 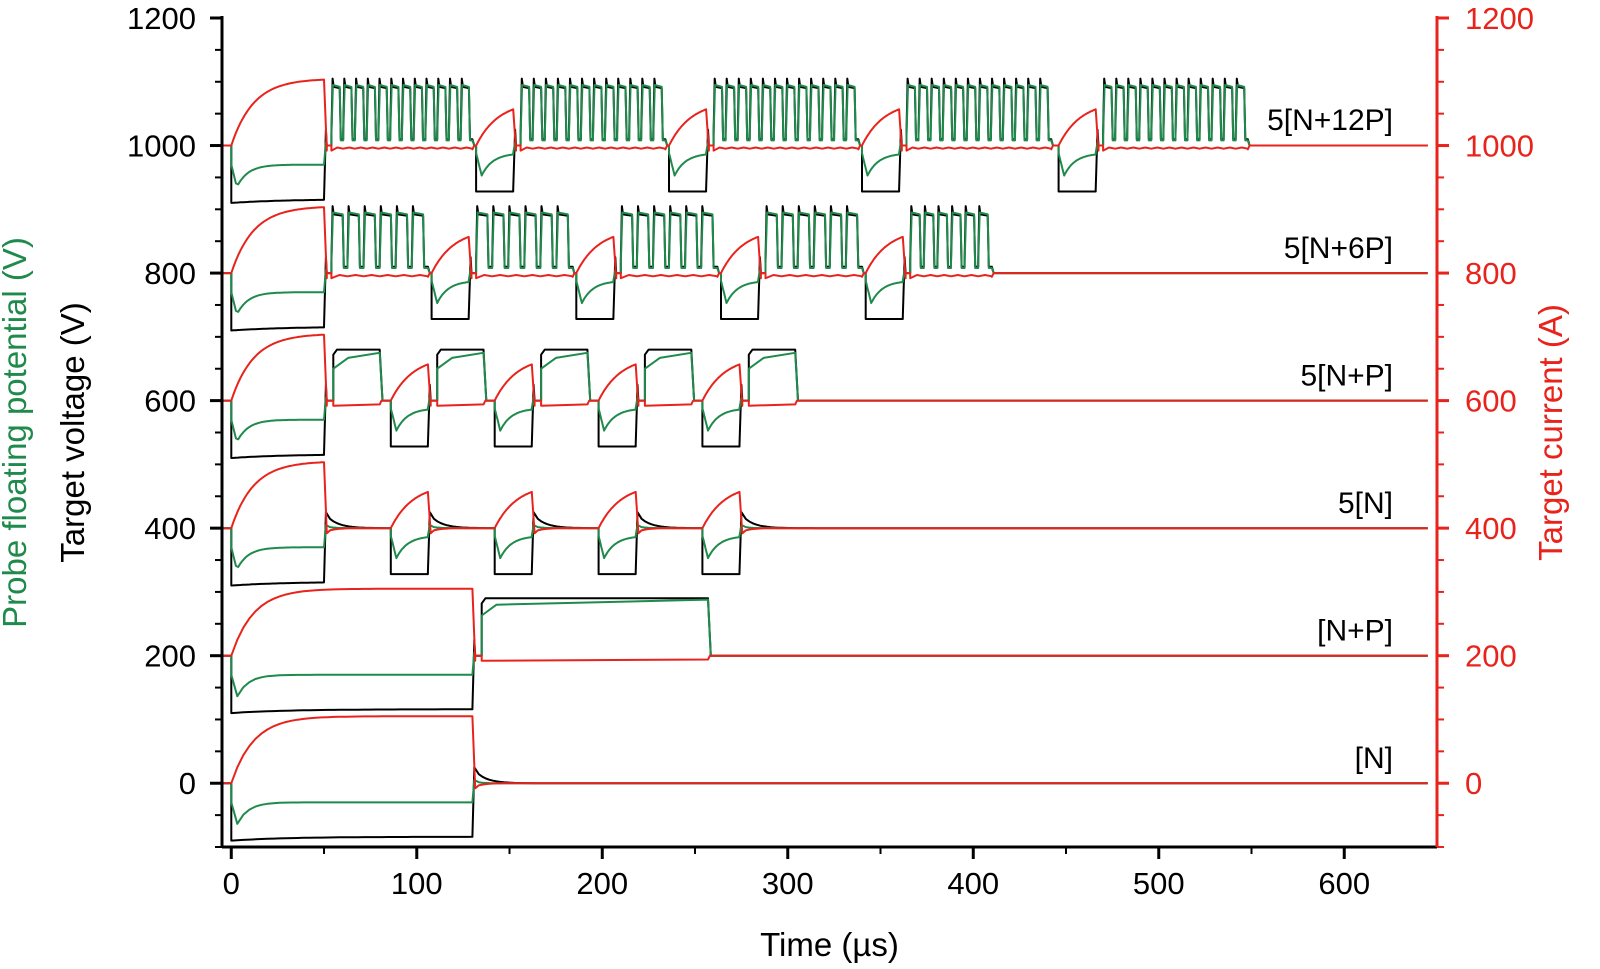 What do you see at coordinates (1330, 439) in the screenshot?
I see `series-labels-layer: [N] [N+P] 5[N] 5[N+P] 5[N+6P] 5[N+12P]` at bounding box center [1330, 439].